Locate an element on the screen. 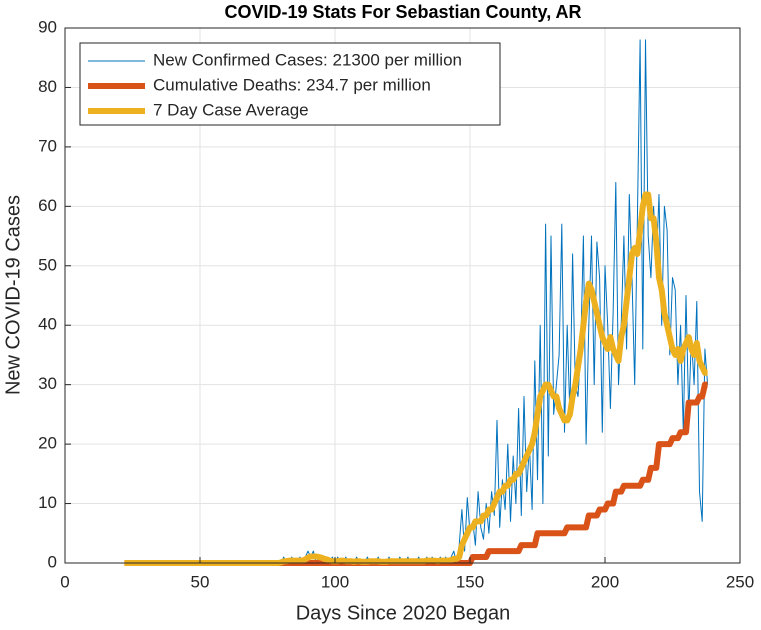 This screenshot has width=761, height=630. y-tick-label: 0 is located at coordinates (52, 561).